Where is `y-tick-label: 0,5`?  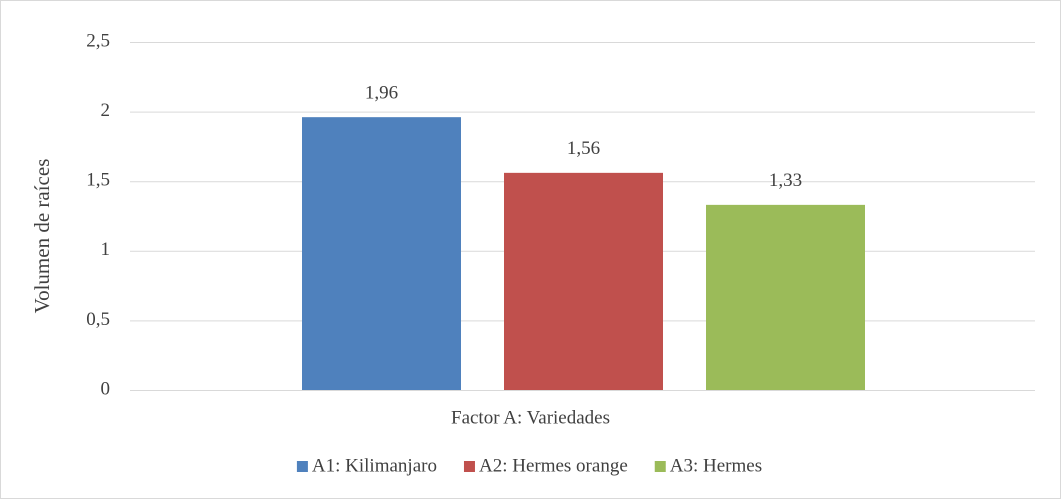 y-tick-label: 0,5 is located at coordinates (98, 319).